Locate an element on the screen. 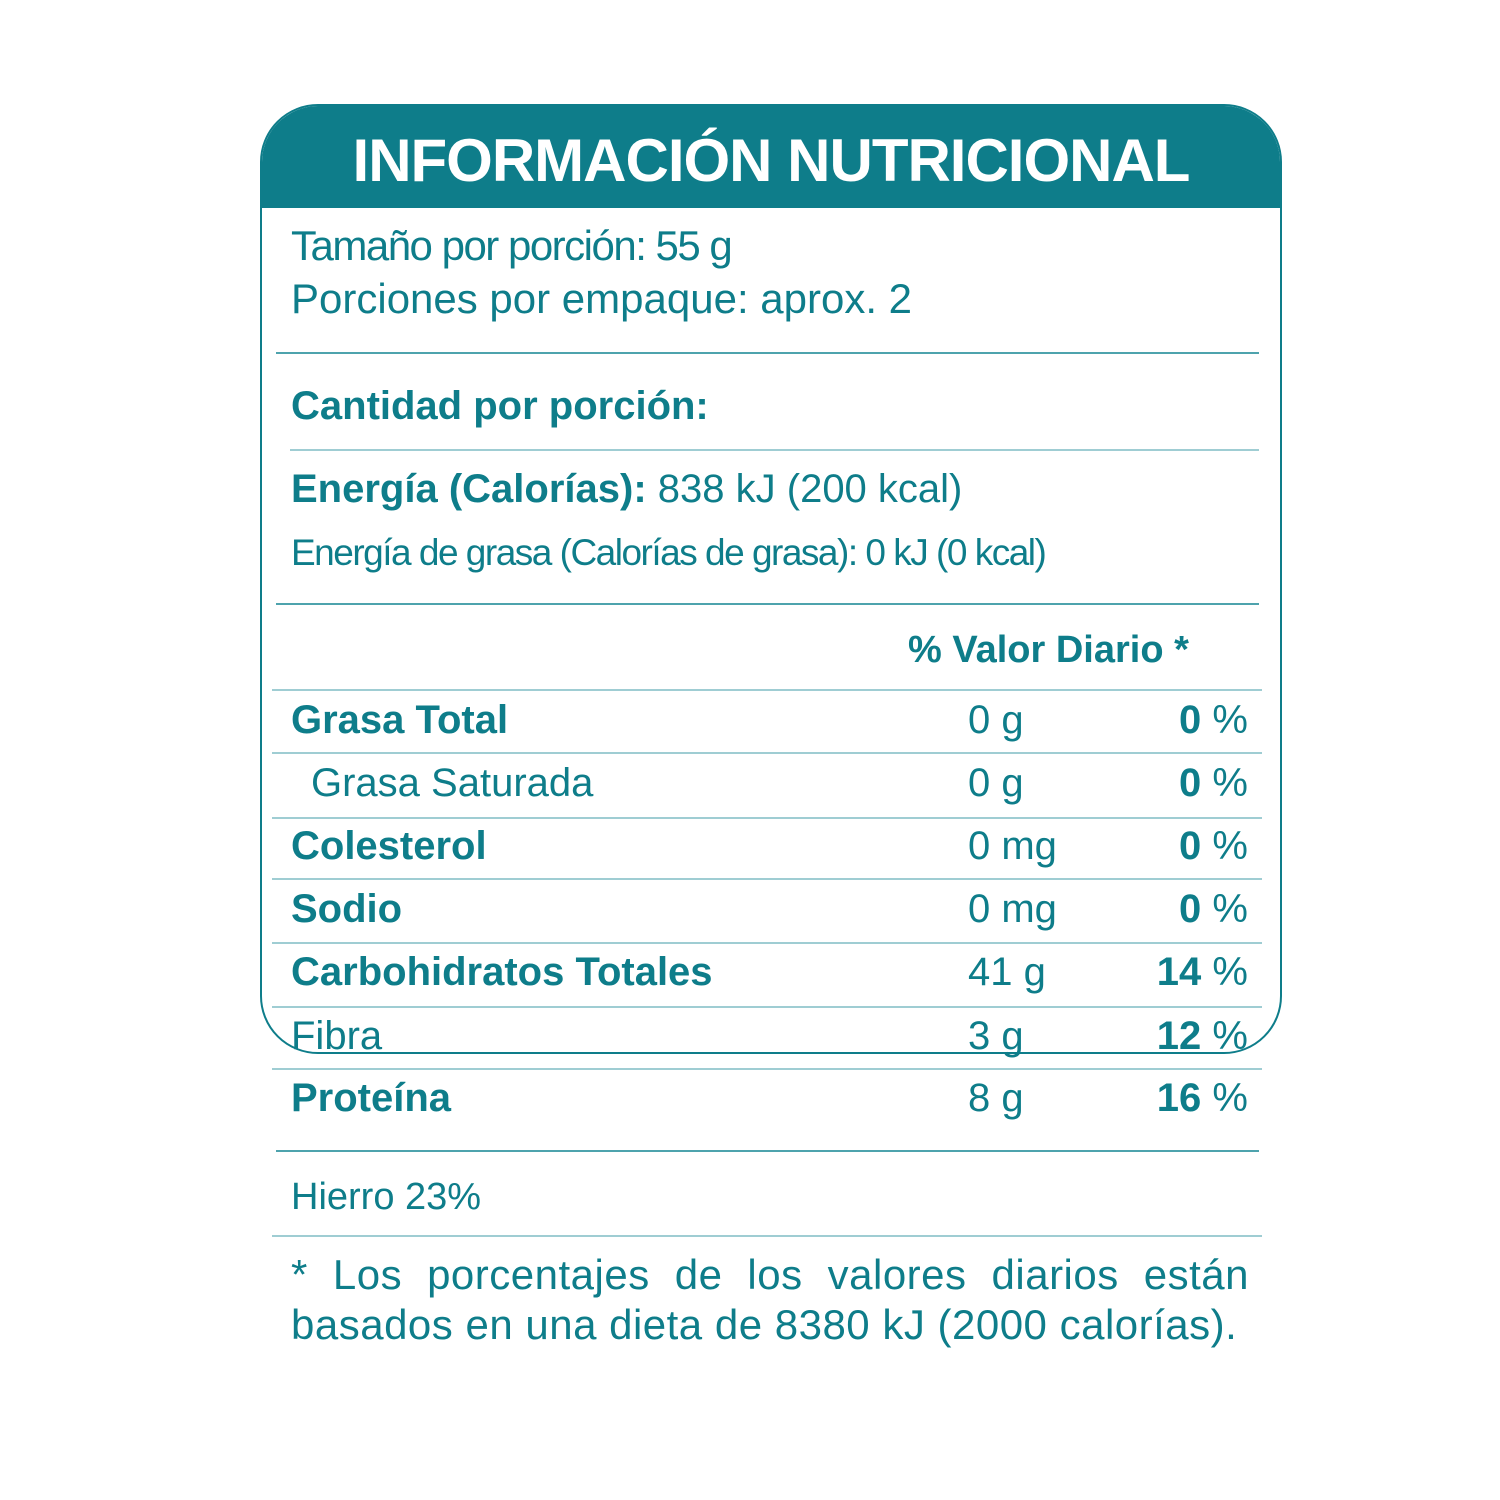 The image size is (1500, 1500). nutrient-name: Fibra is located at coordinates (337, 1036).